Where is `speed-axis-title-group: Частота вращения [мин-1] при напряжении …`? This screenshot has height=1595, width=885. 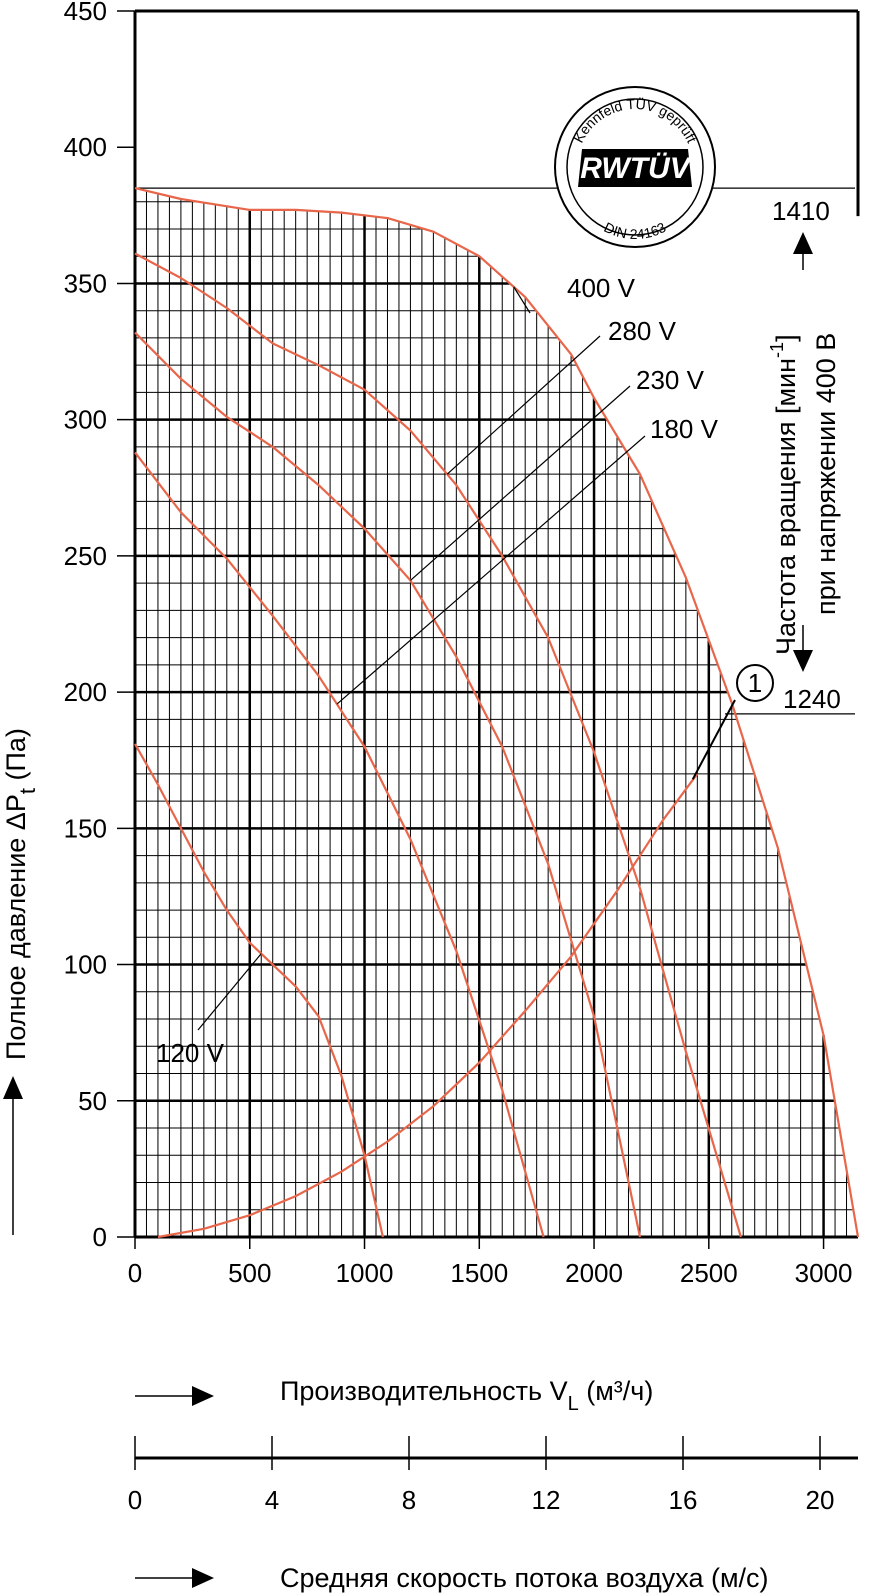 speed-axis-title-group: Частота вращения [мин-1] при напряжении … is located at coordinates (804, 494).